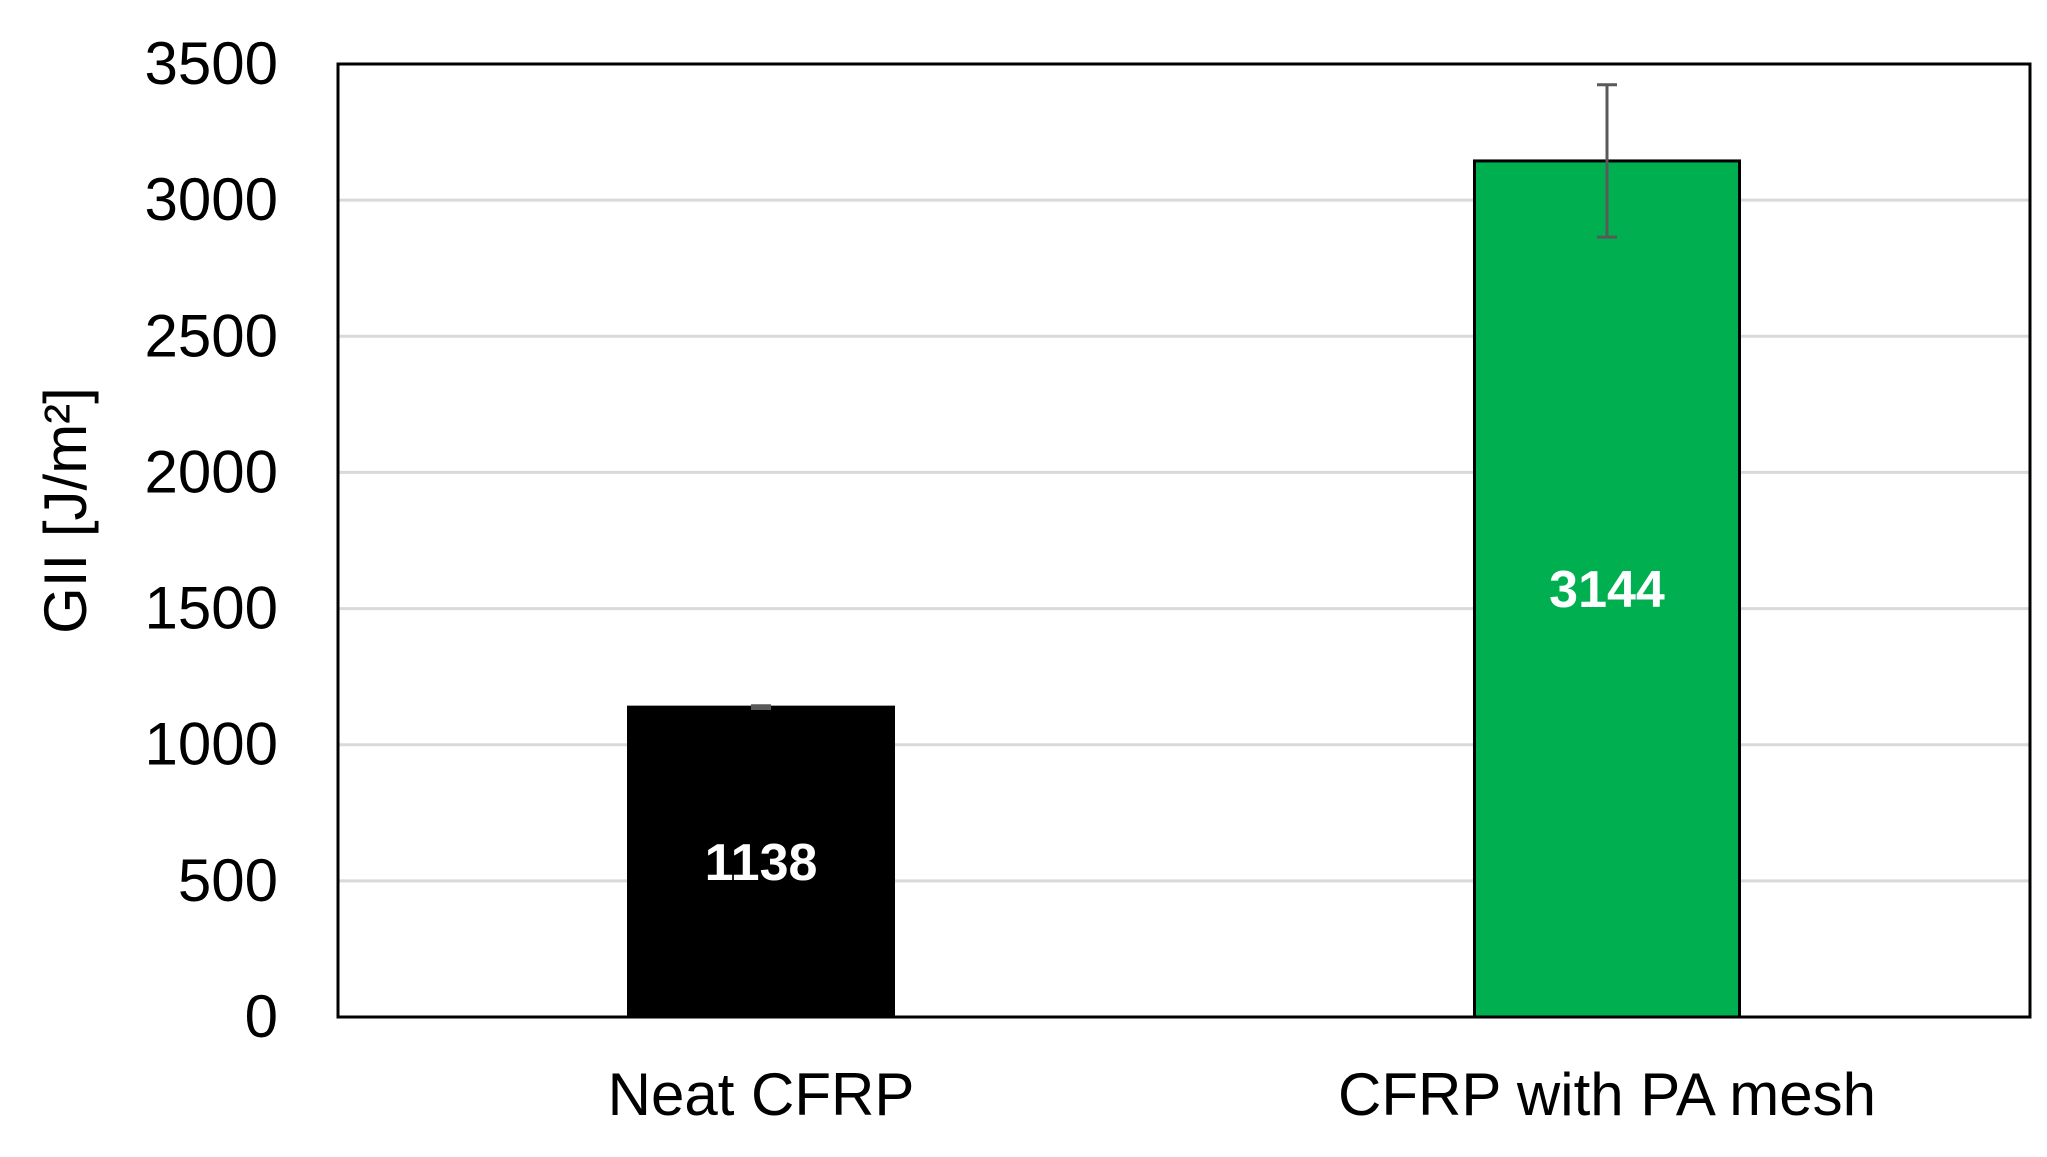  Describe the element at coordinates (228, 880) in the screenshot. I see `y-tick-label: 500` at that location.